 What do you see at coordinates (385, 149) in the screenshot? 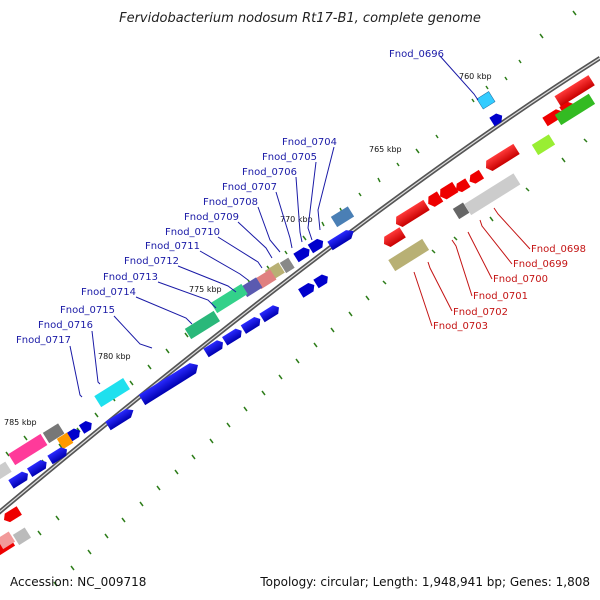
I see `ruler-label-765: 765 kbp` at bounding box center [385, 149].